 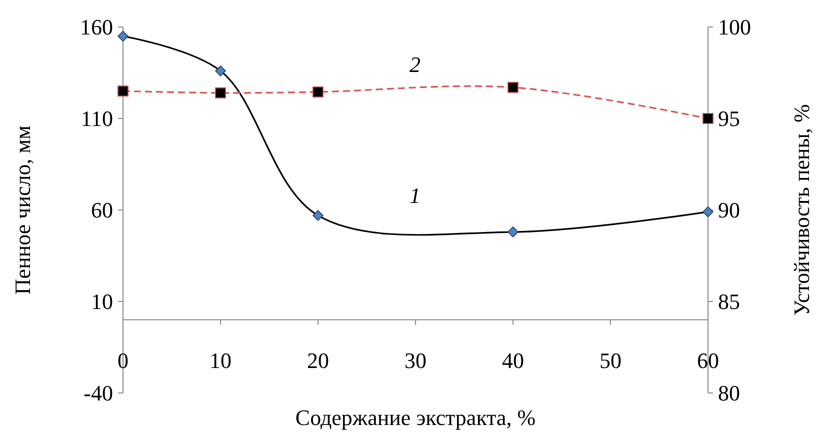 I want to click on annotation: 2, so click(x=415, y=64).